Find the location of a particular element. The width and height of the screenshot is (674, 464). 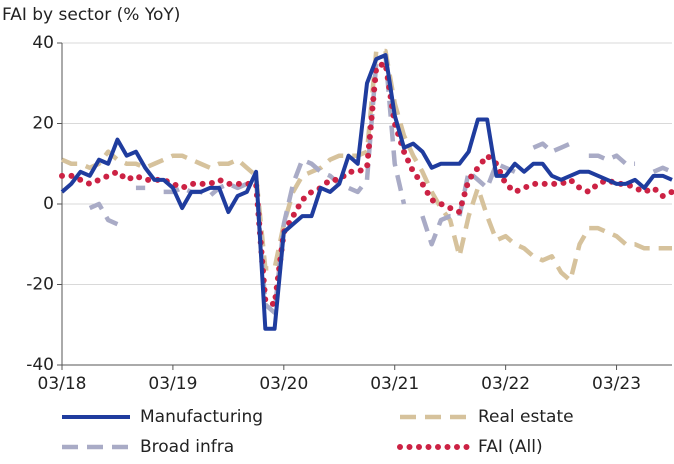

y-tick-label: -40 is located at coordinates (40, 365).